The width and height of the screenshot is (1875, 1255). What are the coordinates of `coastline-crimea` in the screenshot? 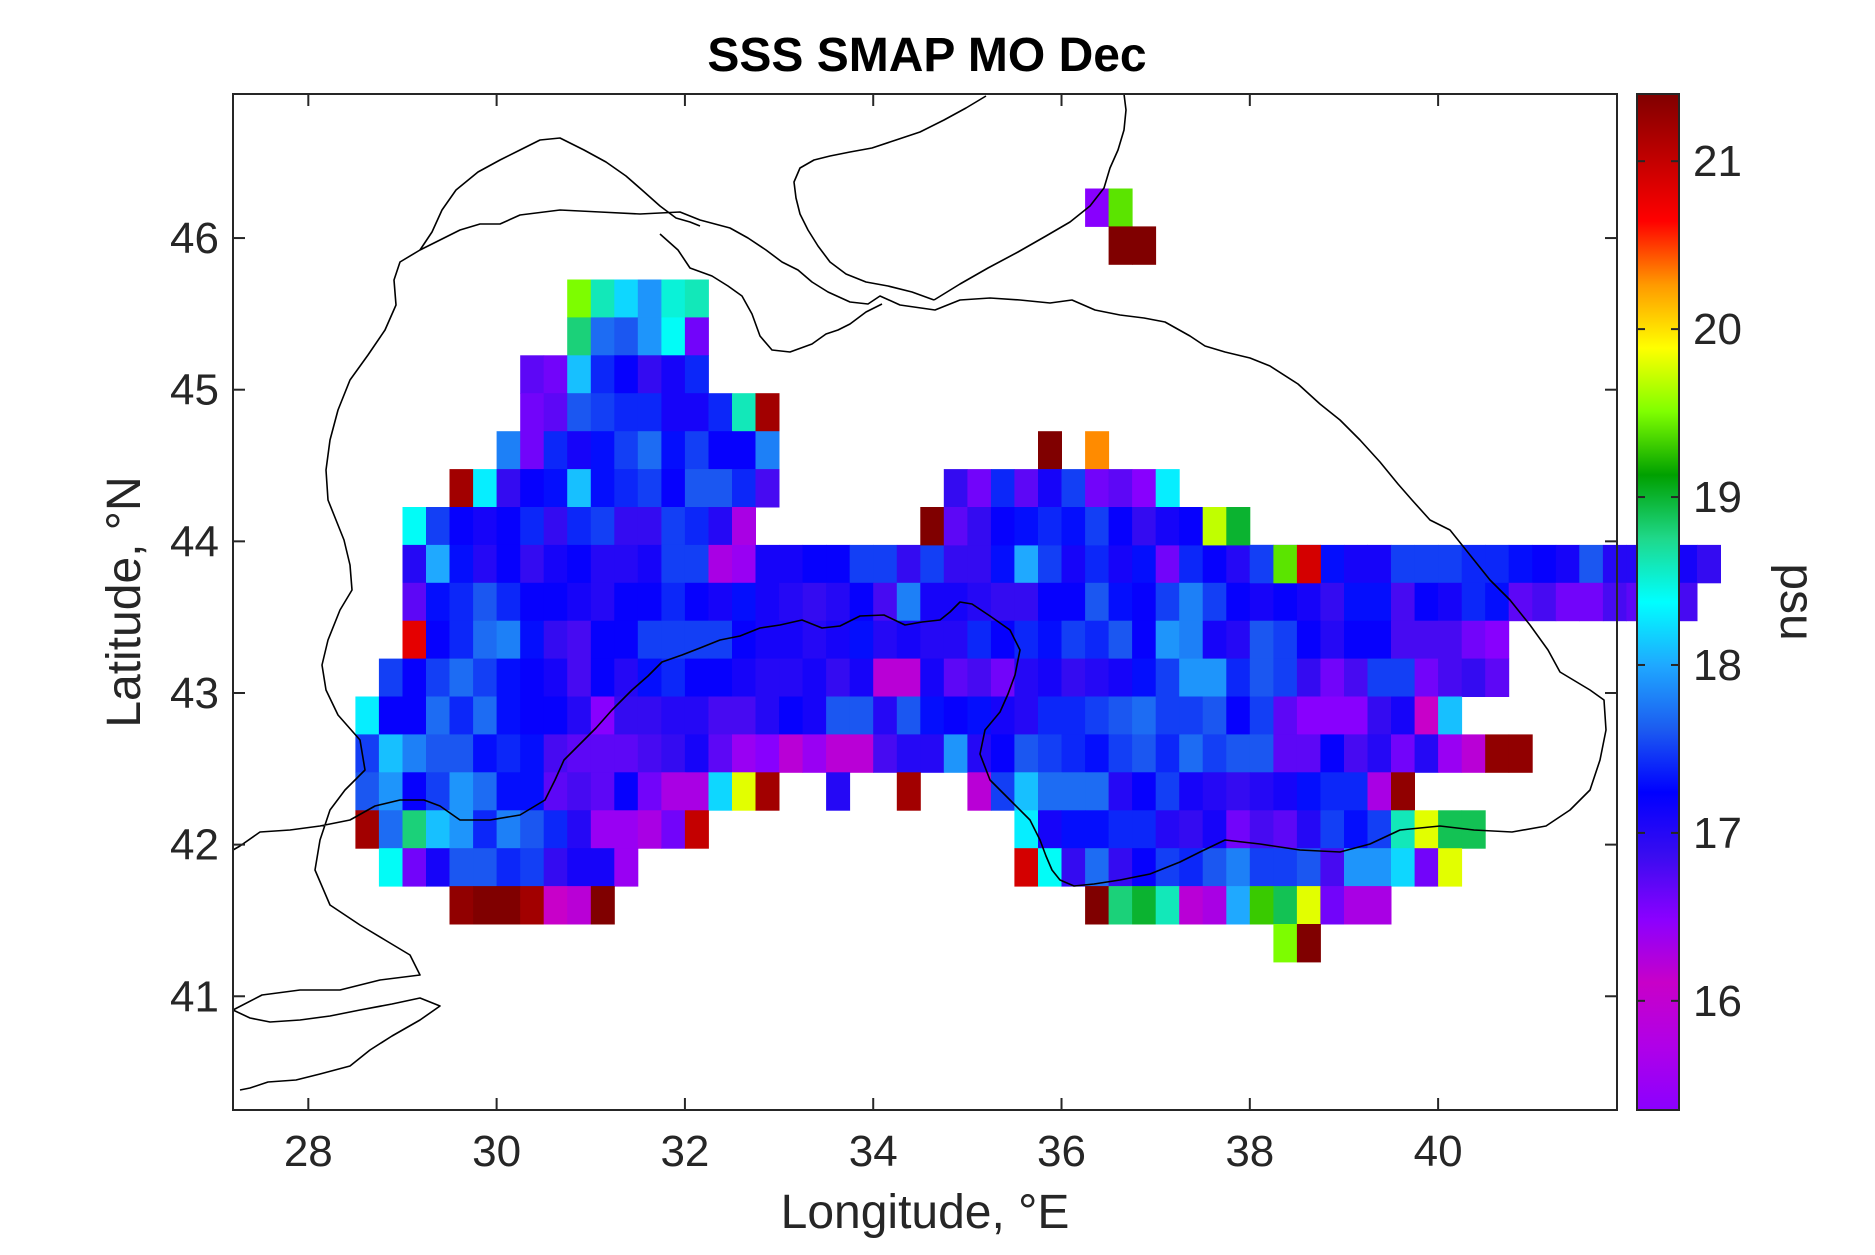 It's located at (771, 293).